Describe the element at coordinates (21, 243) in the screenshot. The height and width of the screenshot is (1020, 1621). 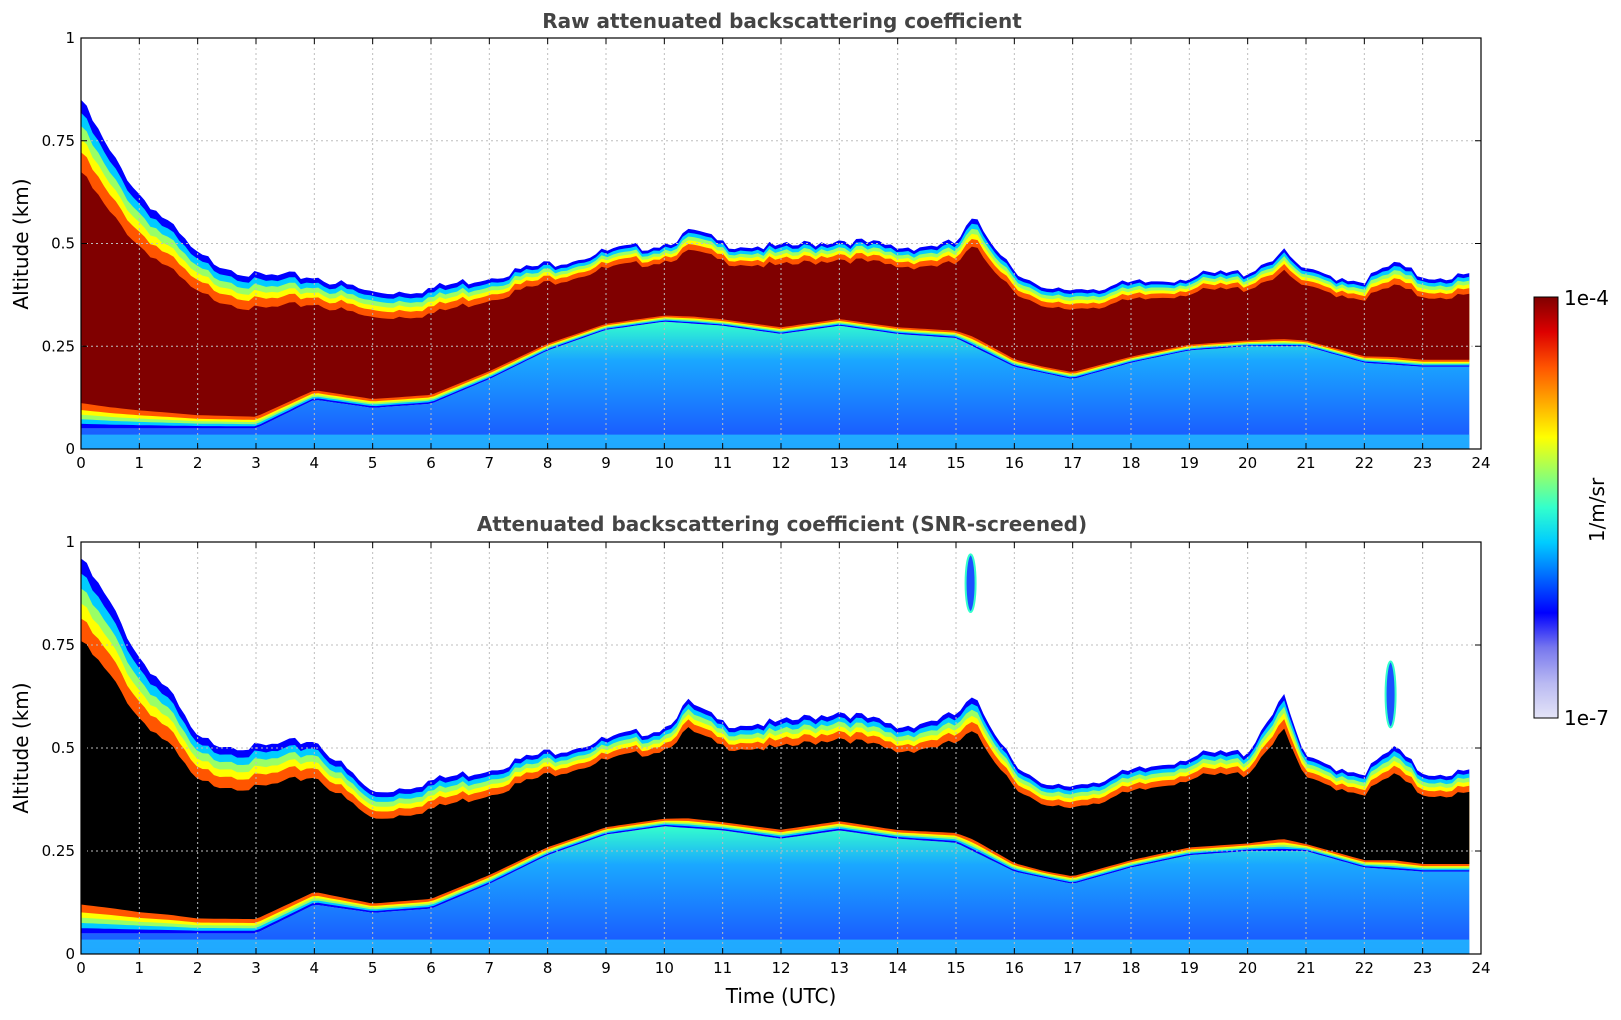
I see `panel-raw-ylabel: Altitude (km)` at that location.